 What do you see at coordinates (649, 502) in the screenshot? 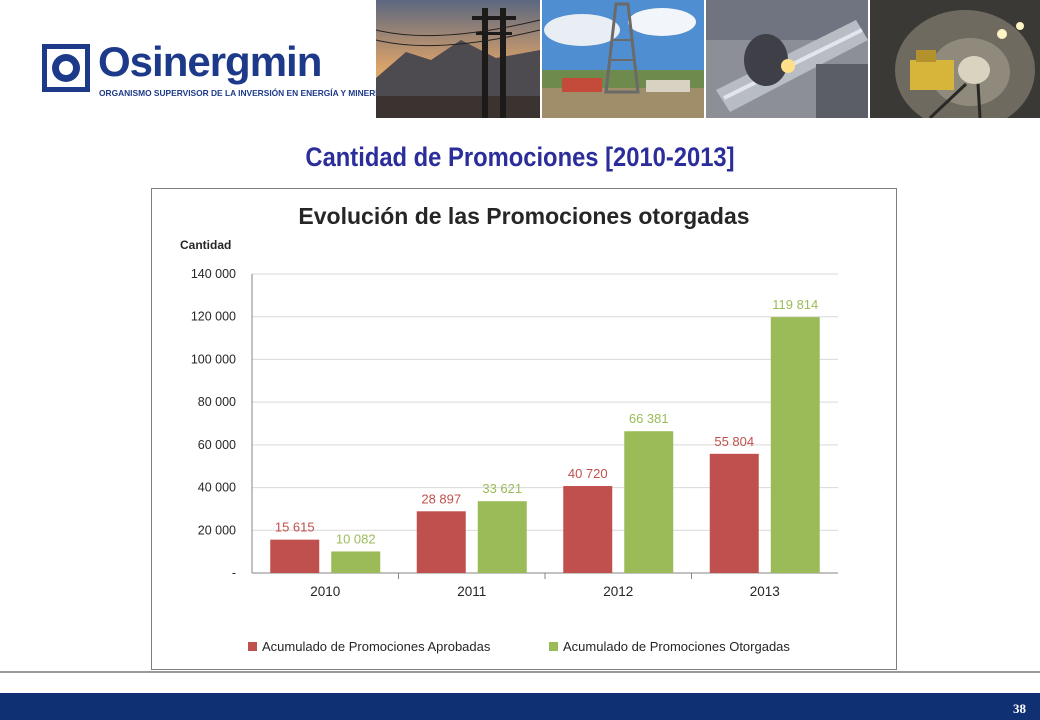
I see `bar-otorgadas-2012` at bounding box center [649, 502].